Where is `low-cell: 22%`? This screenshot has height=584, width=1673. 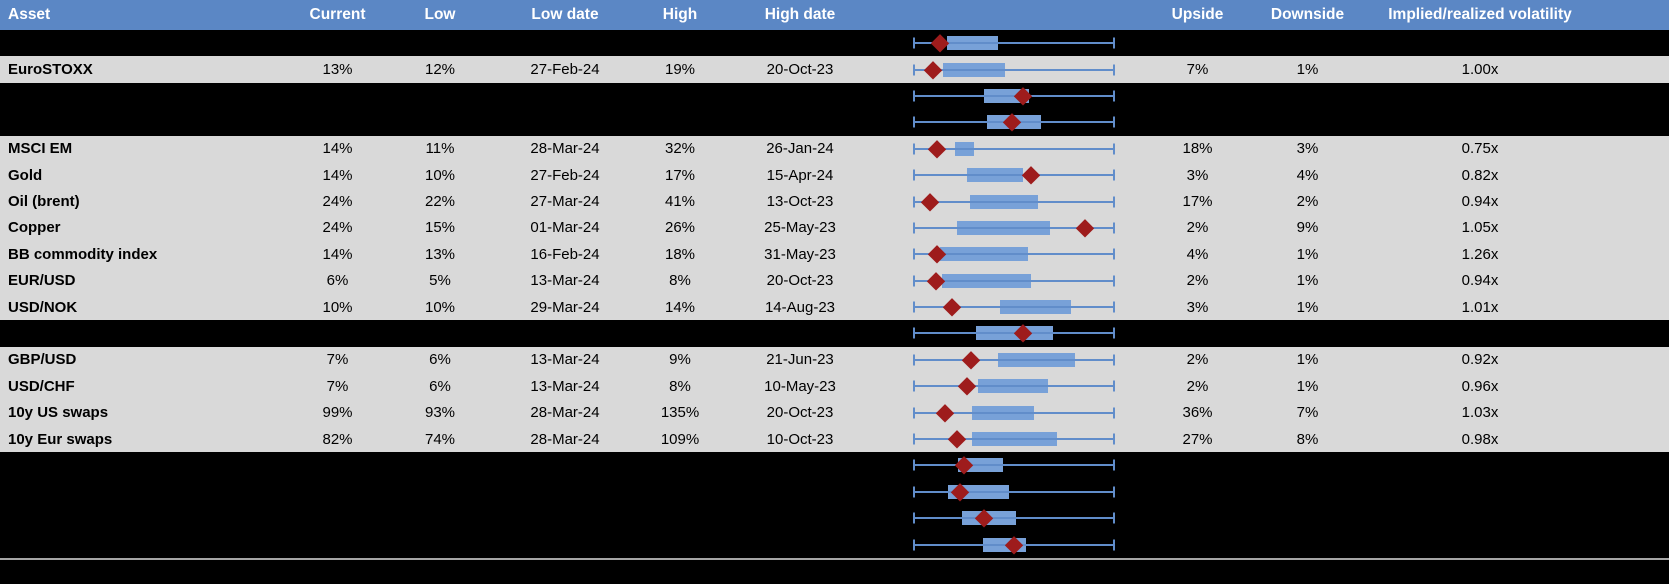
low-cell: 22% is located at coordinates (440, 202).